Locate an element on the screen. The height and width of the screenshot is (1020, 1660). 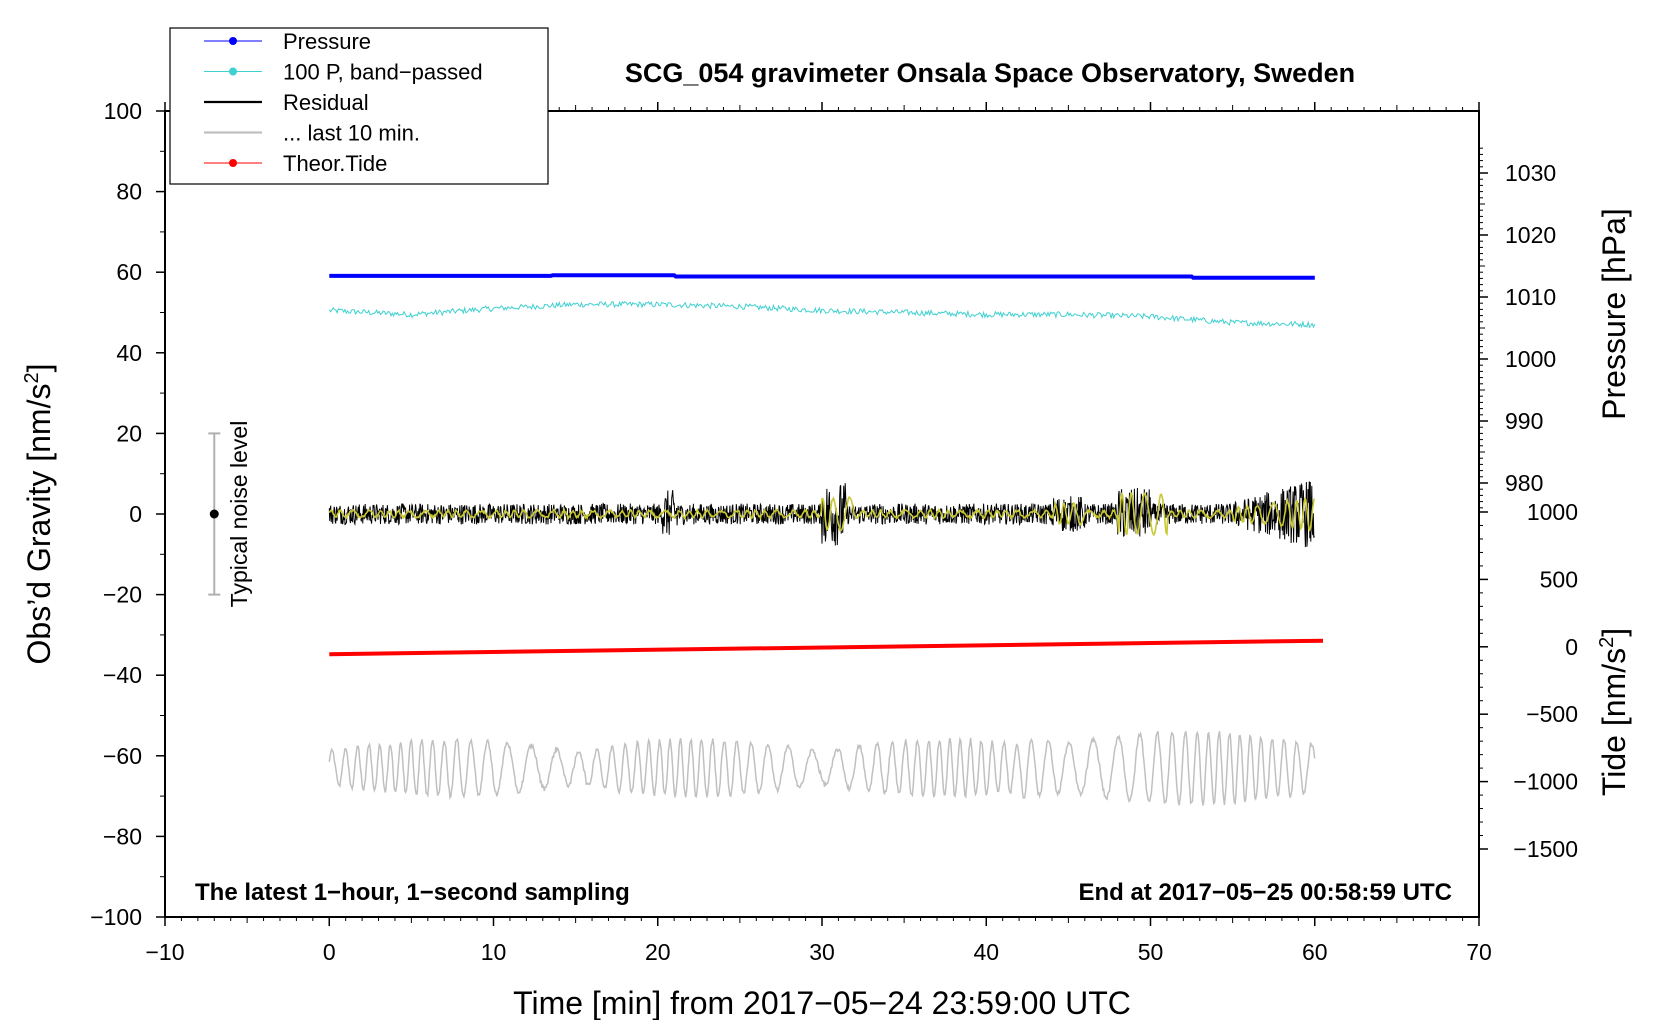
tide-tick-label: −1500 is located at coordinates (1545, 849).